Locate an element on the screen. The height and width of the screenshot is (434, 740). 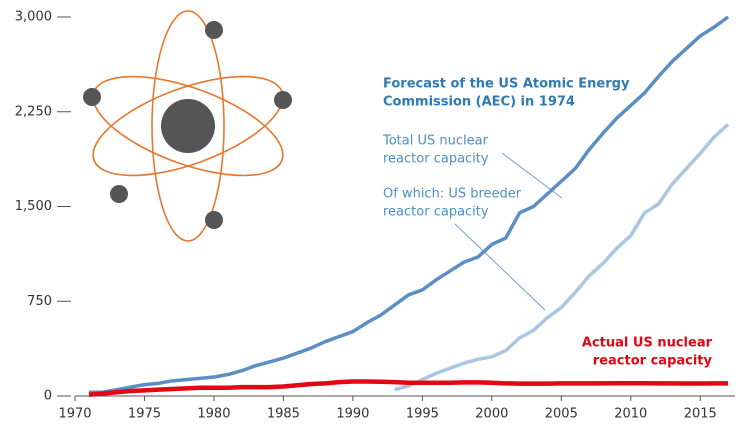
x-tick-label: 1975 is located at coordinates (144, 414).